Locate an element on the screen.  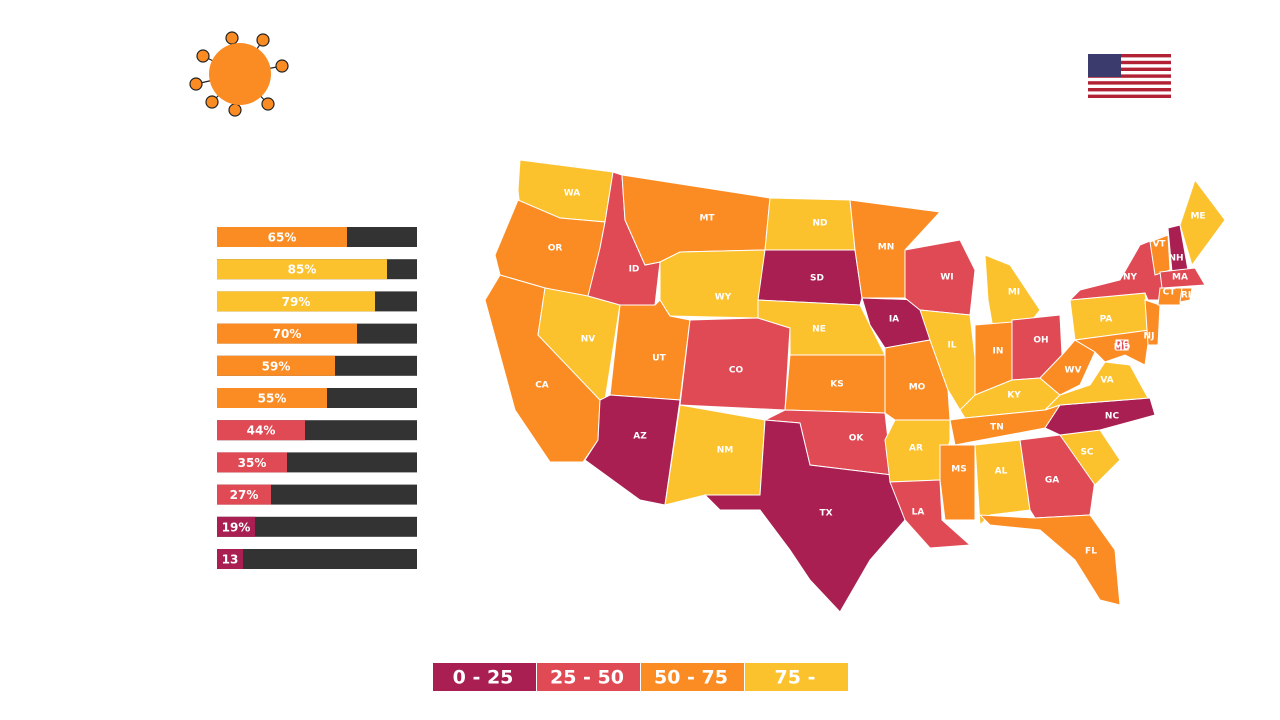
state-label: IN is located at coordinates (998, 352).